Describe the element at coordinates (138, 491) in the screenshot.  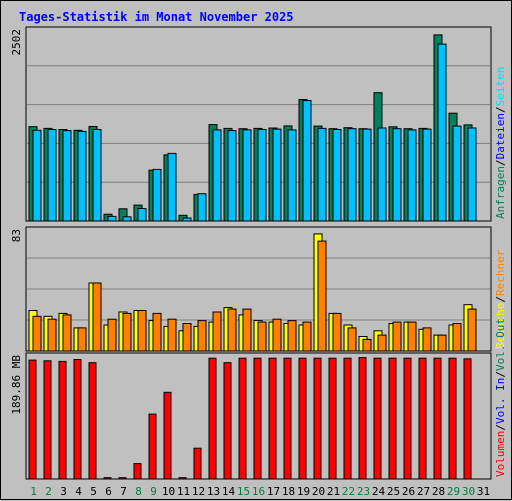
I see `x-tick-label-day-8: 8` at that location.